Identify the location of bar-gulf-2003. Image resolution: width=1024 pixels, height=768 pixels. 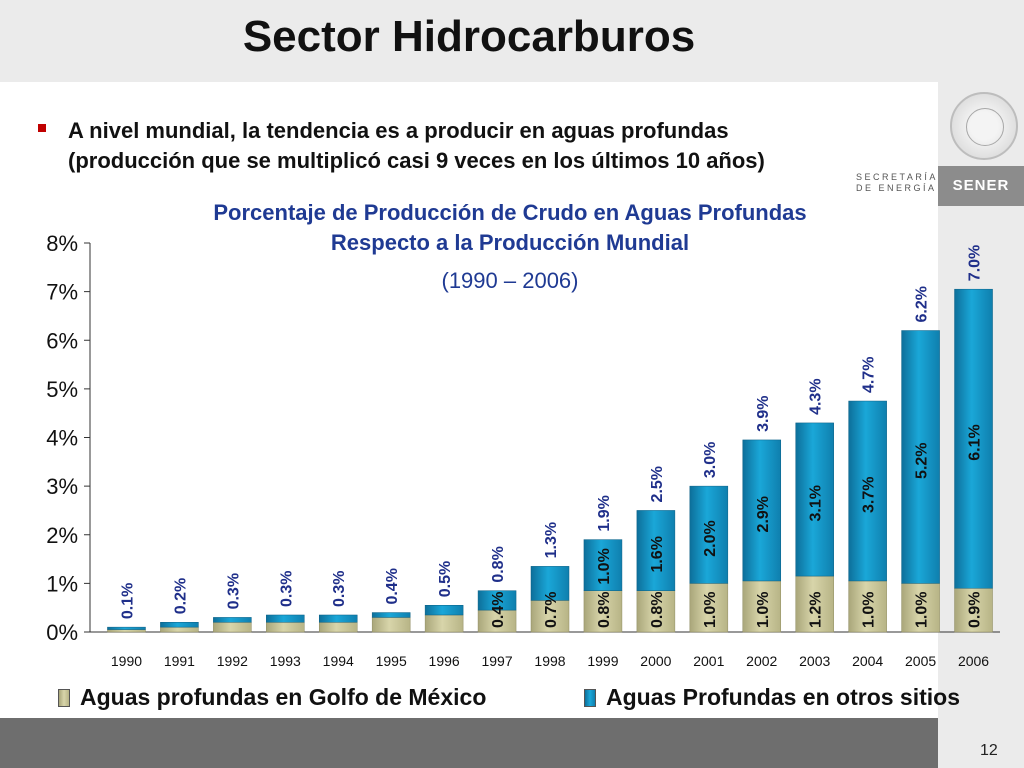
(814, 604).